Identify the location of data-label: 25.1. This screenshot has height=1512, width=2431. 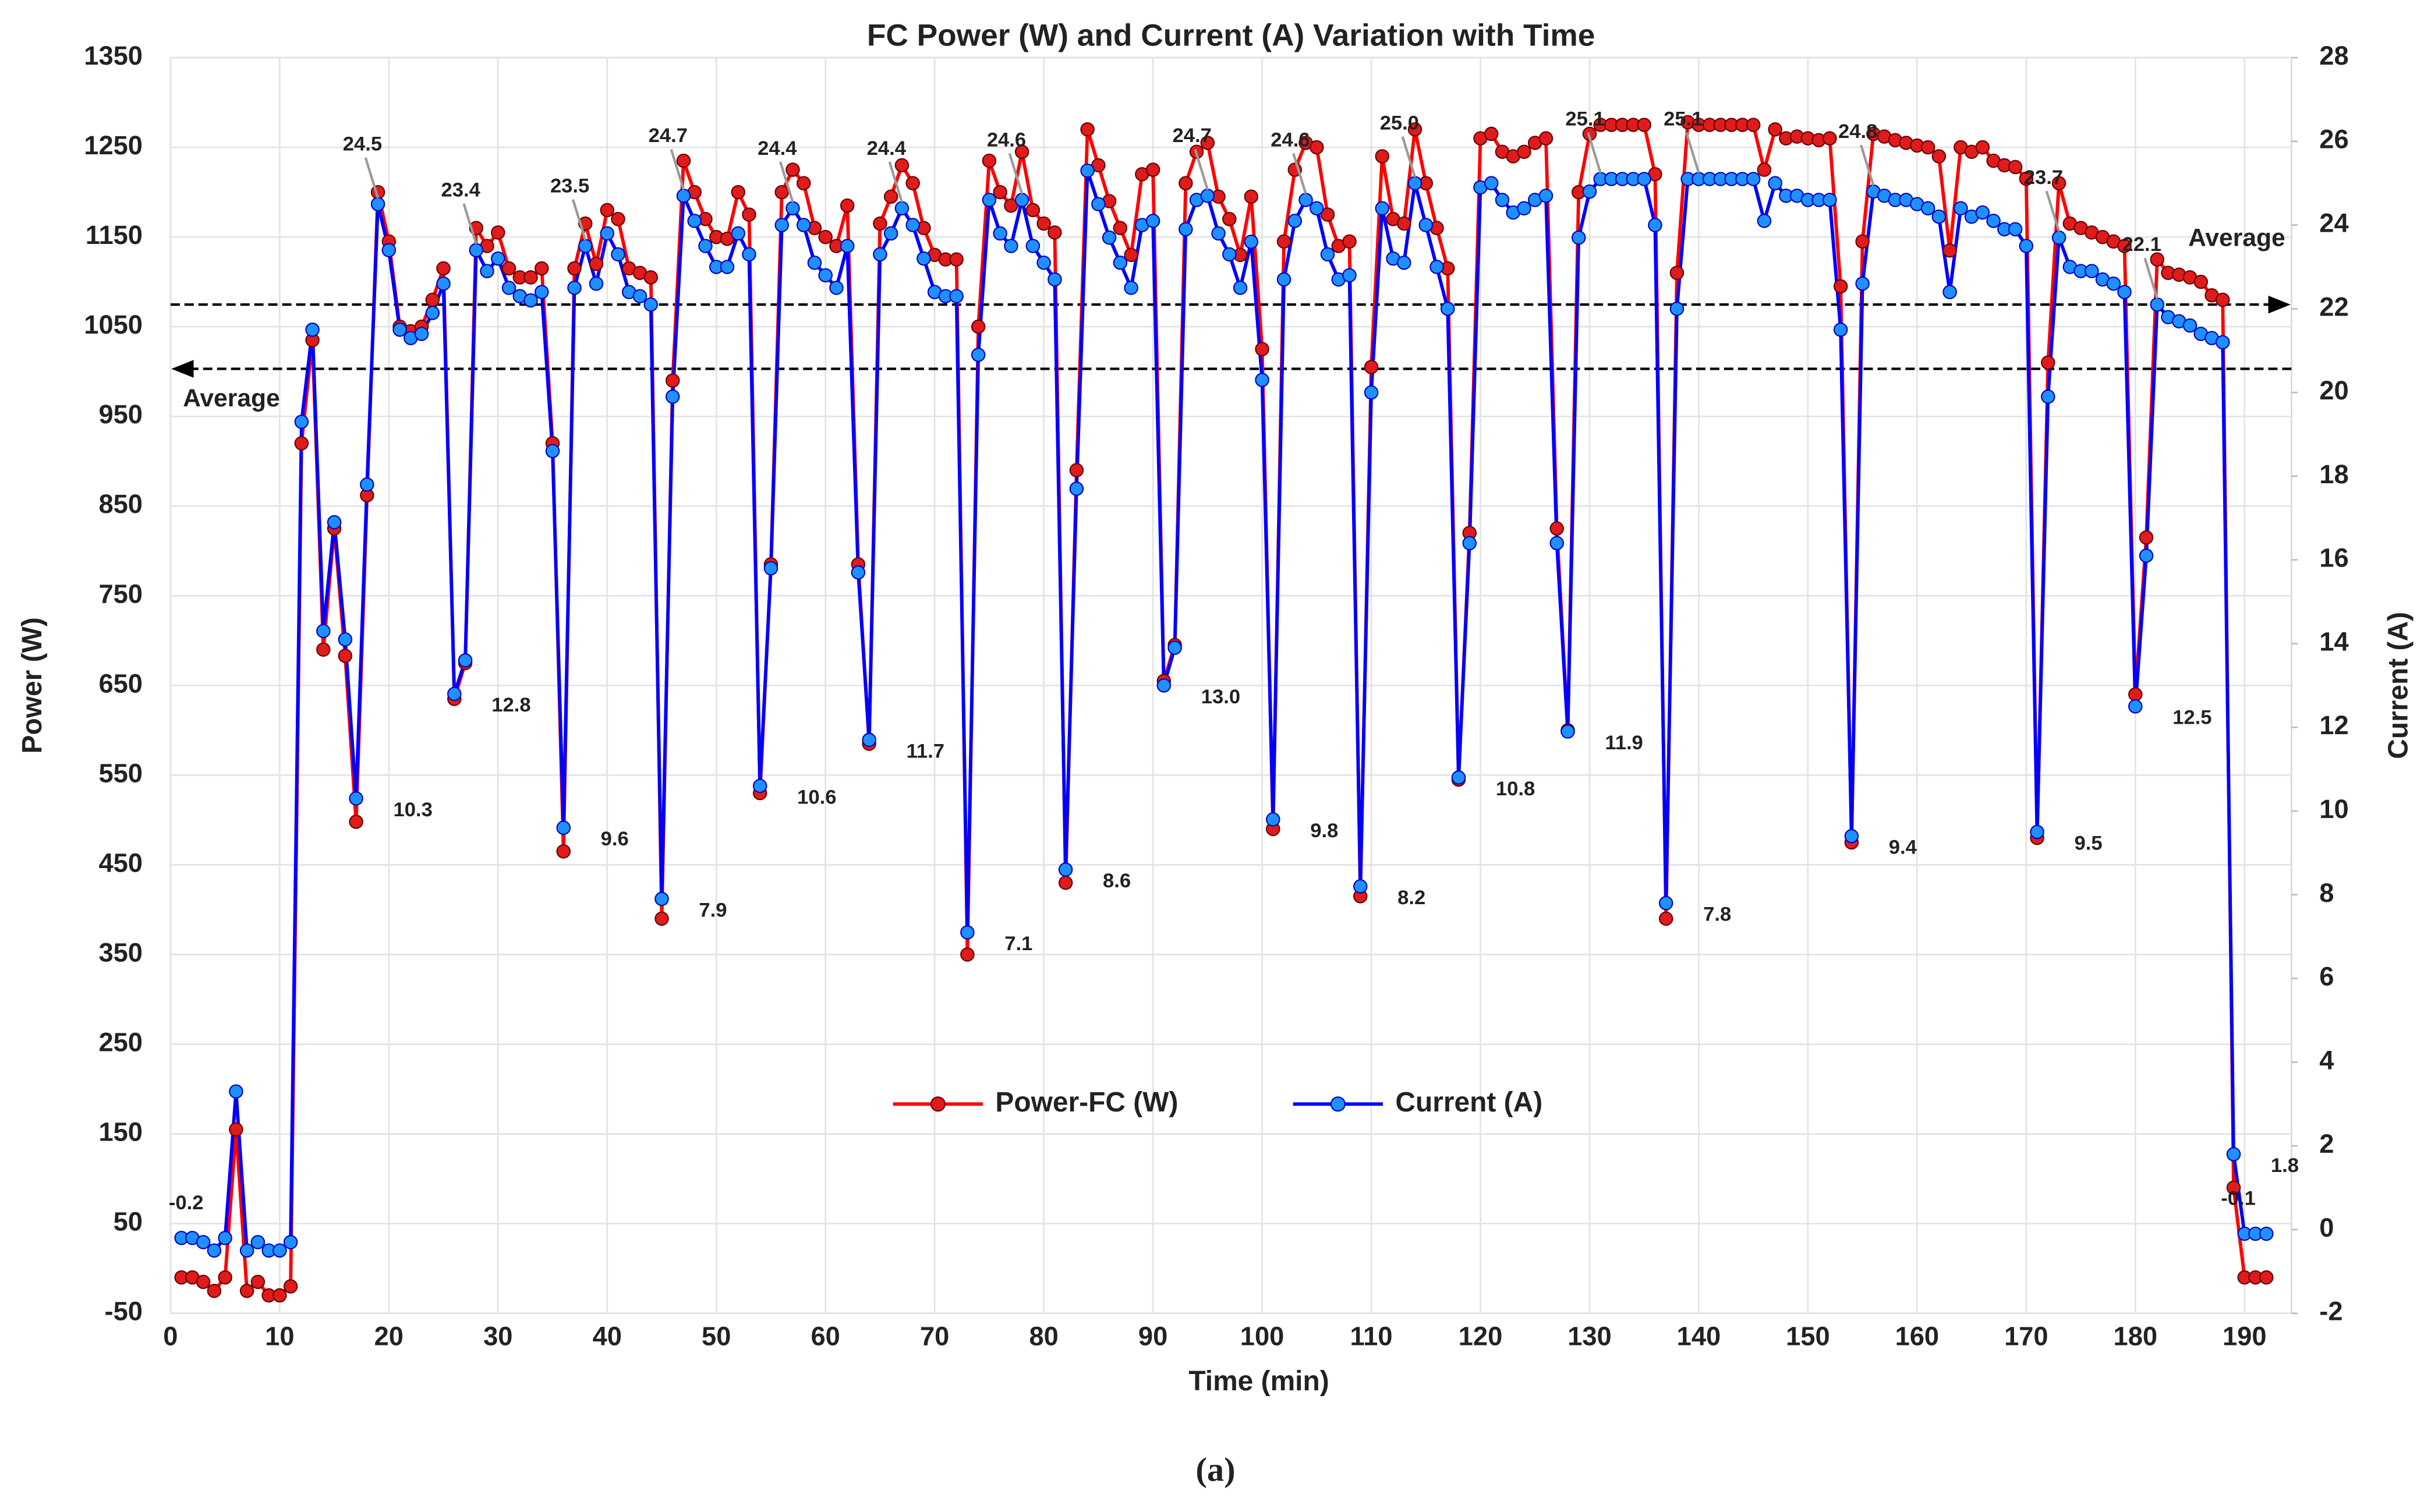
(1584, 119).